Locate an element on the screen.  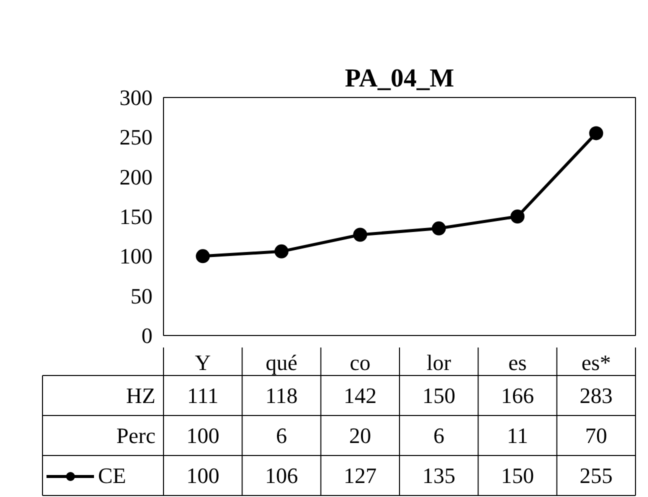
data-label: 150 is located at coordinates (517, 475).